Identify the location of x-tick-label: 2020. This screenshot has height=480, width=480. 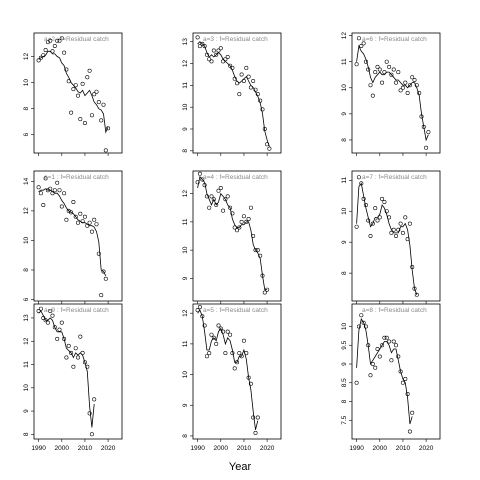
(426, 448).